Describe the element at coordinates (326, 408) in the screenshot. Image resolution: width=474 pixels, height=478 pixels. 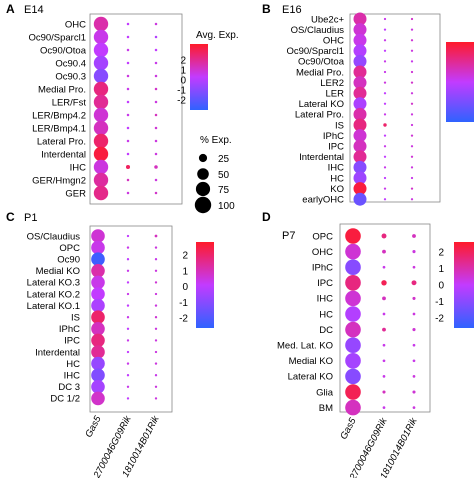
I see `row-label: BM` at that location.